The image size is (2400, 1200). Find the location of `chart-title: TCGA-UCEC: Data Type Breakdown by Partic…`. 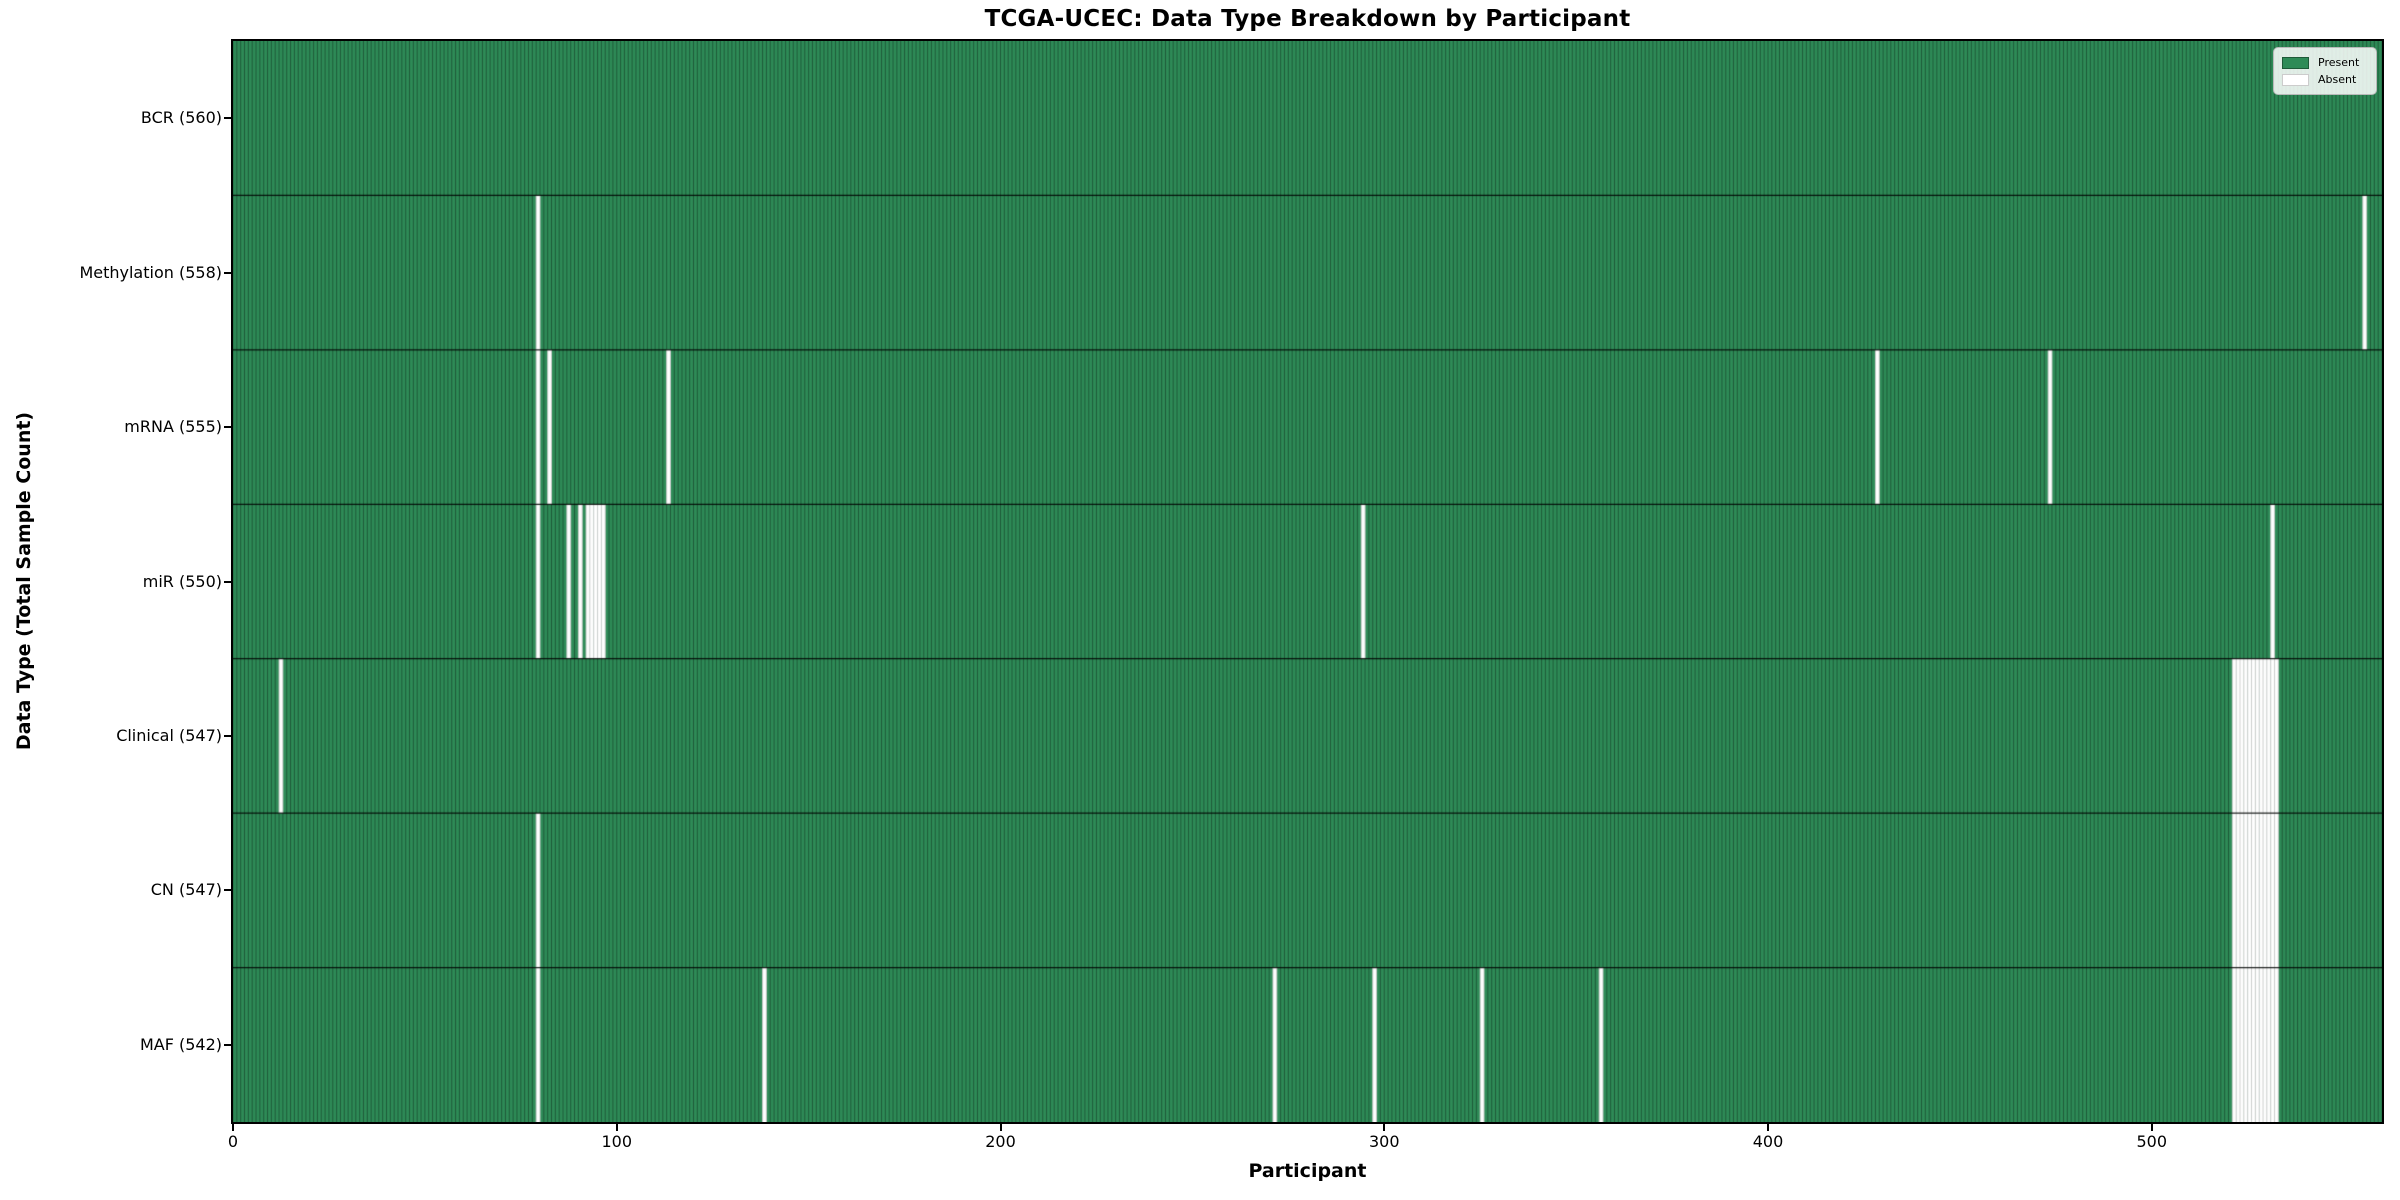

chart-title: TCGA-UCEC: Data Type Breakdown by Partic… is located at coordinates (1307, 19).